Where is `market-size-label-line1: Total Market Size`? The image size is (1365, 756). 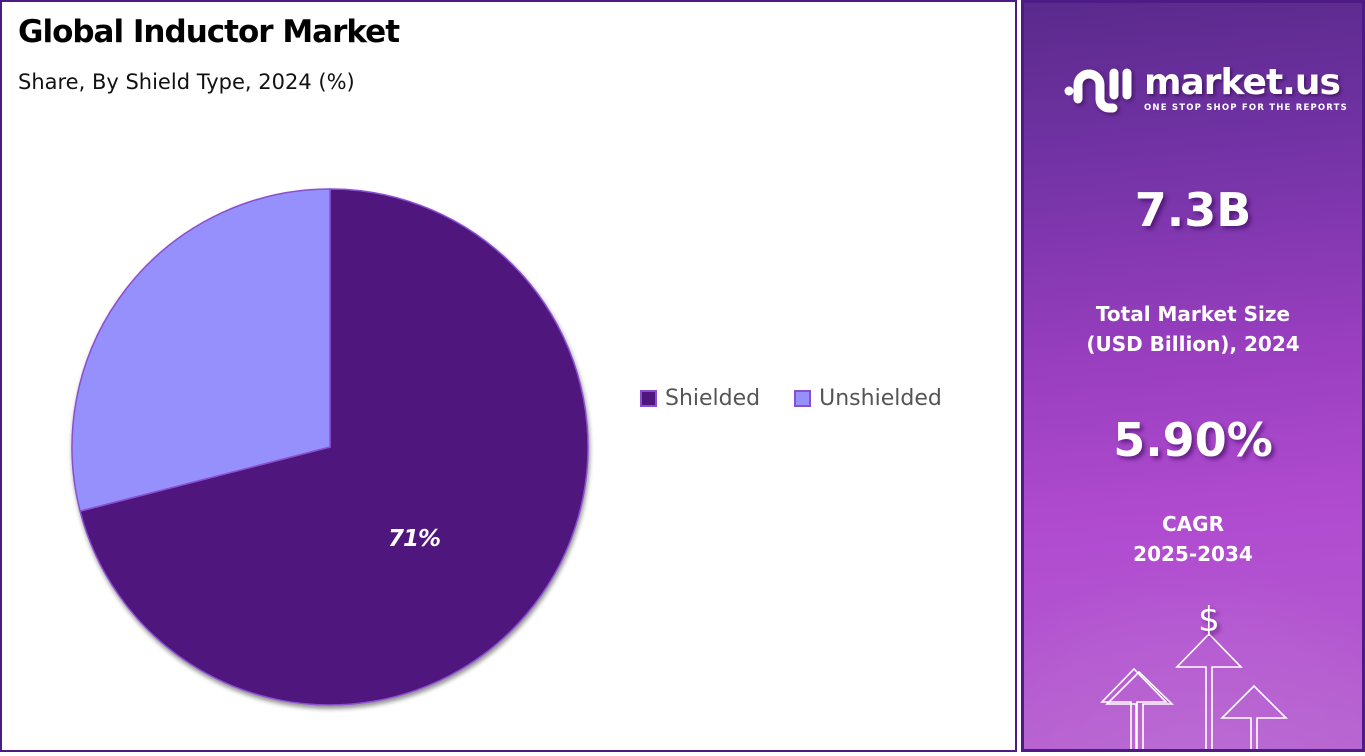 market-size-label-line1: Total Market Size is located at coordinates (1193, 314).